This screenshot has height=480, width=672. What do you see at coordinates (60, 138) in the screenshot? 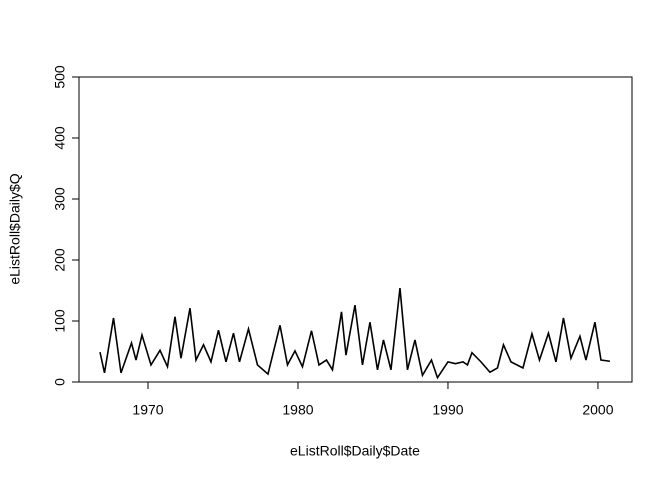
I see `y-tick-label: 400` at bounding box center [60, 138].